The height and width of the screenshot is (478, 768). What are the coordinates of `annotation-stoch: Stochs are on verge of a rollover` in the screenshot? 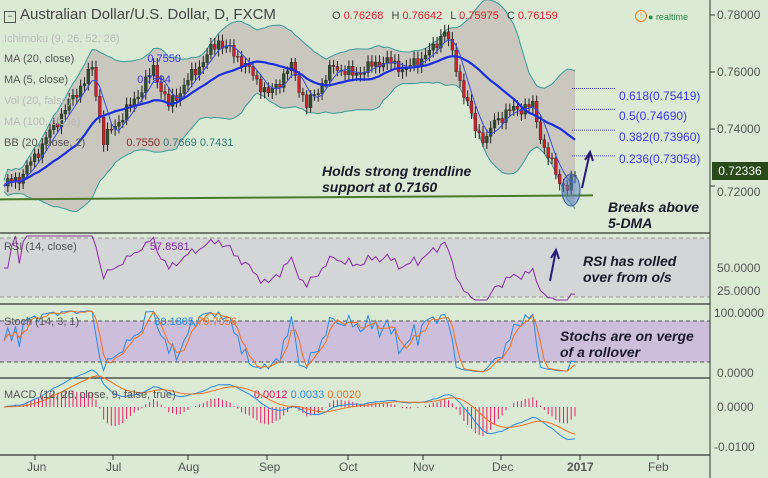 It's located at (627, 344).